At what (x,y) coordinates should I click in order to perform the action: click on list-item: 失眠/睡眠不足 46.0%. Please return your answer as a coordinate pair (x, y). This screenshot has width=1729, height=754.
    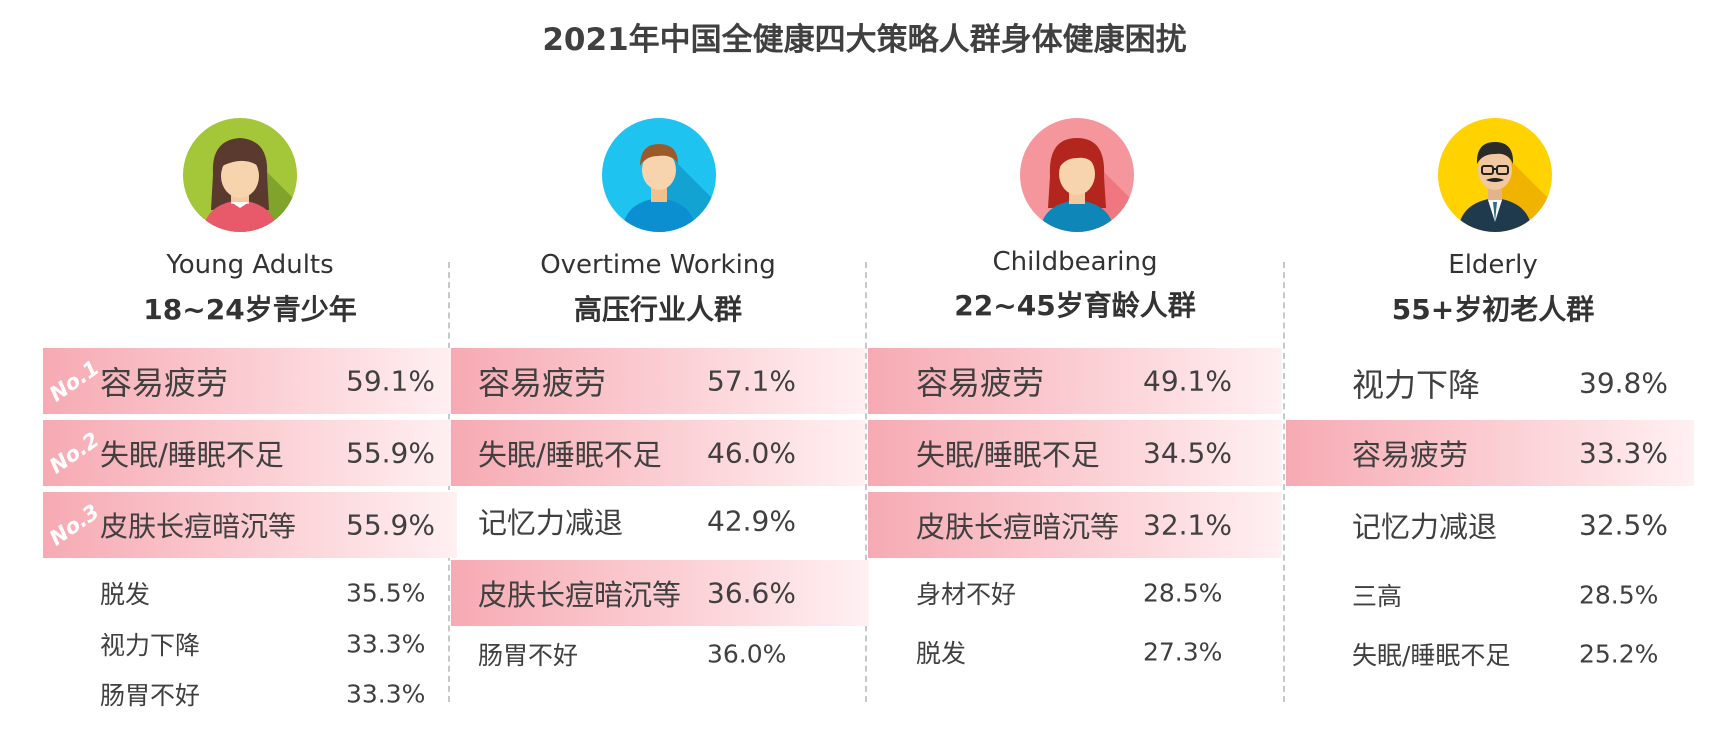
    Looking at the image, I should click on (658, 453).